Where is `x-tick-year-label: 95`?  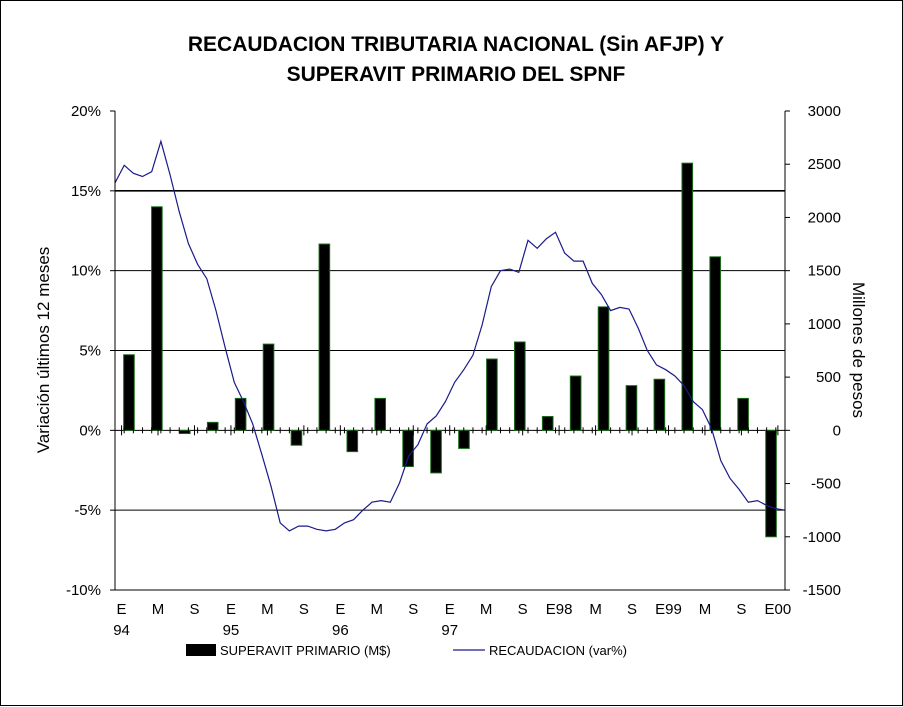 x-tick-year-label: 95 is located at coordinates (231, 630).